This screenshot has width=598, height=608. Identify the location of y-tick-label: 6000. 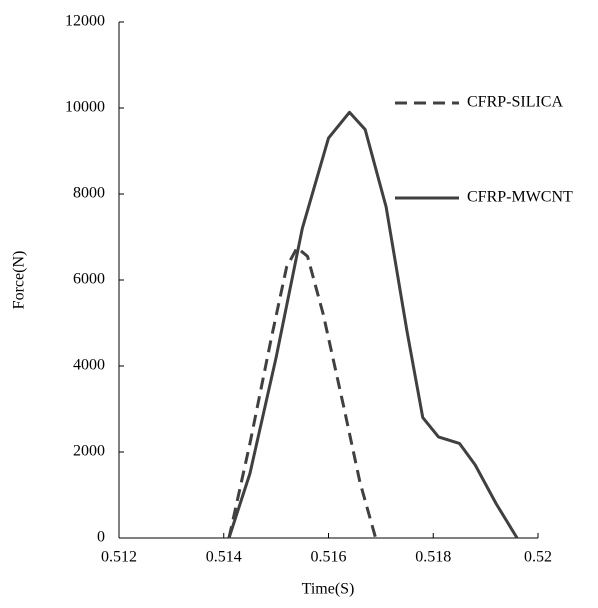
(89, 279).